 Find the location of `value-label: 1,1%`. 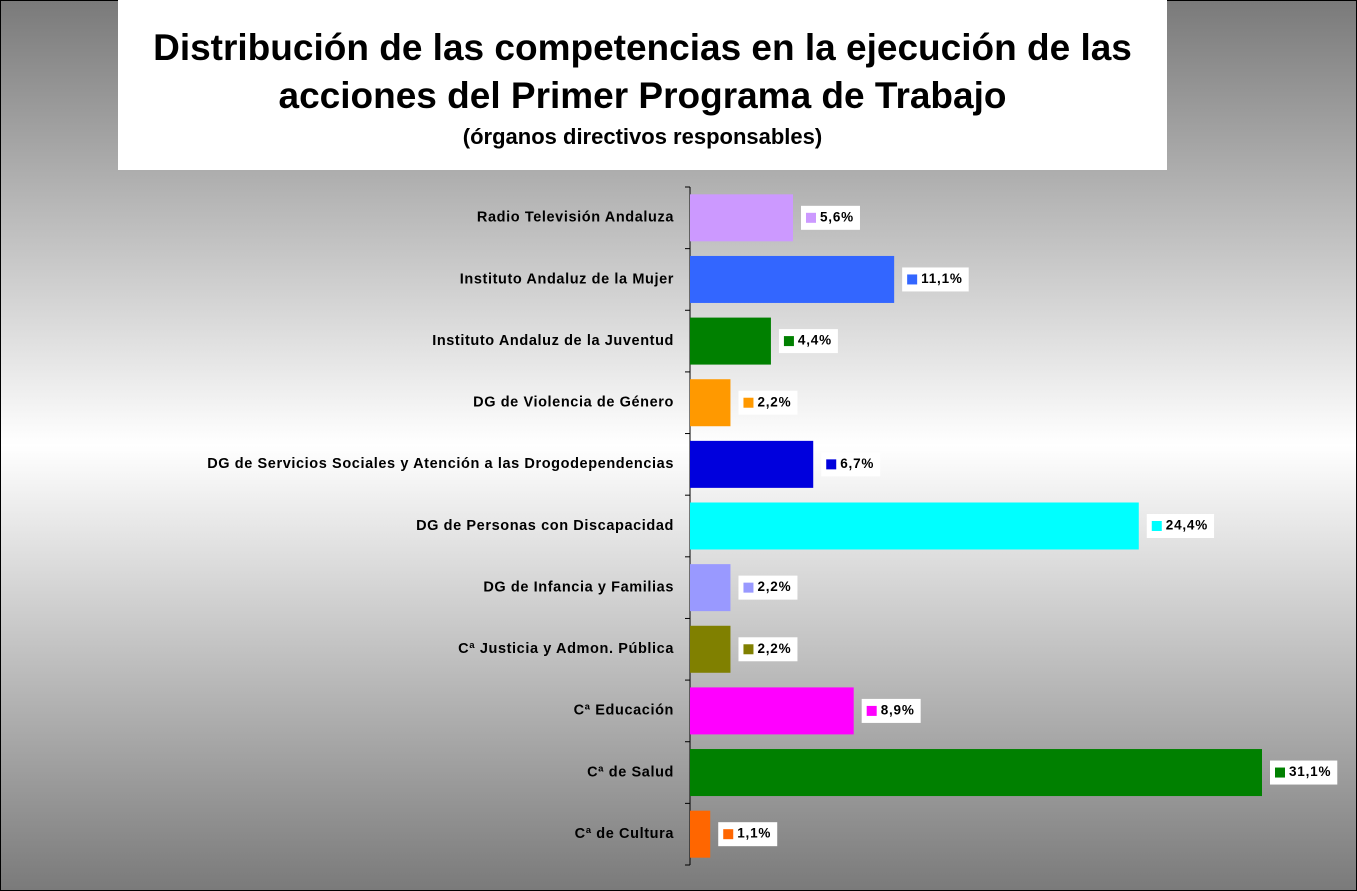

value-label: 1,1% is located at coordinates (754, 833).